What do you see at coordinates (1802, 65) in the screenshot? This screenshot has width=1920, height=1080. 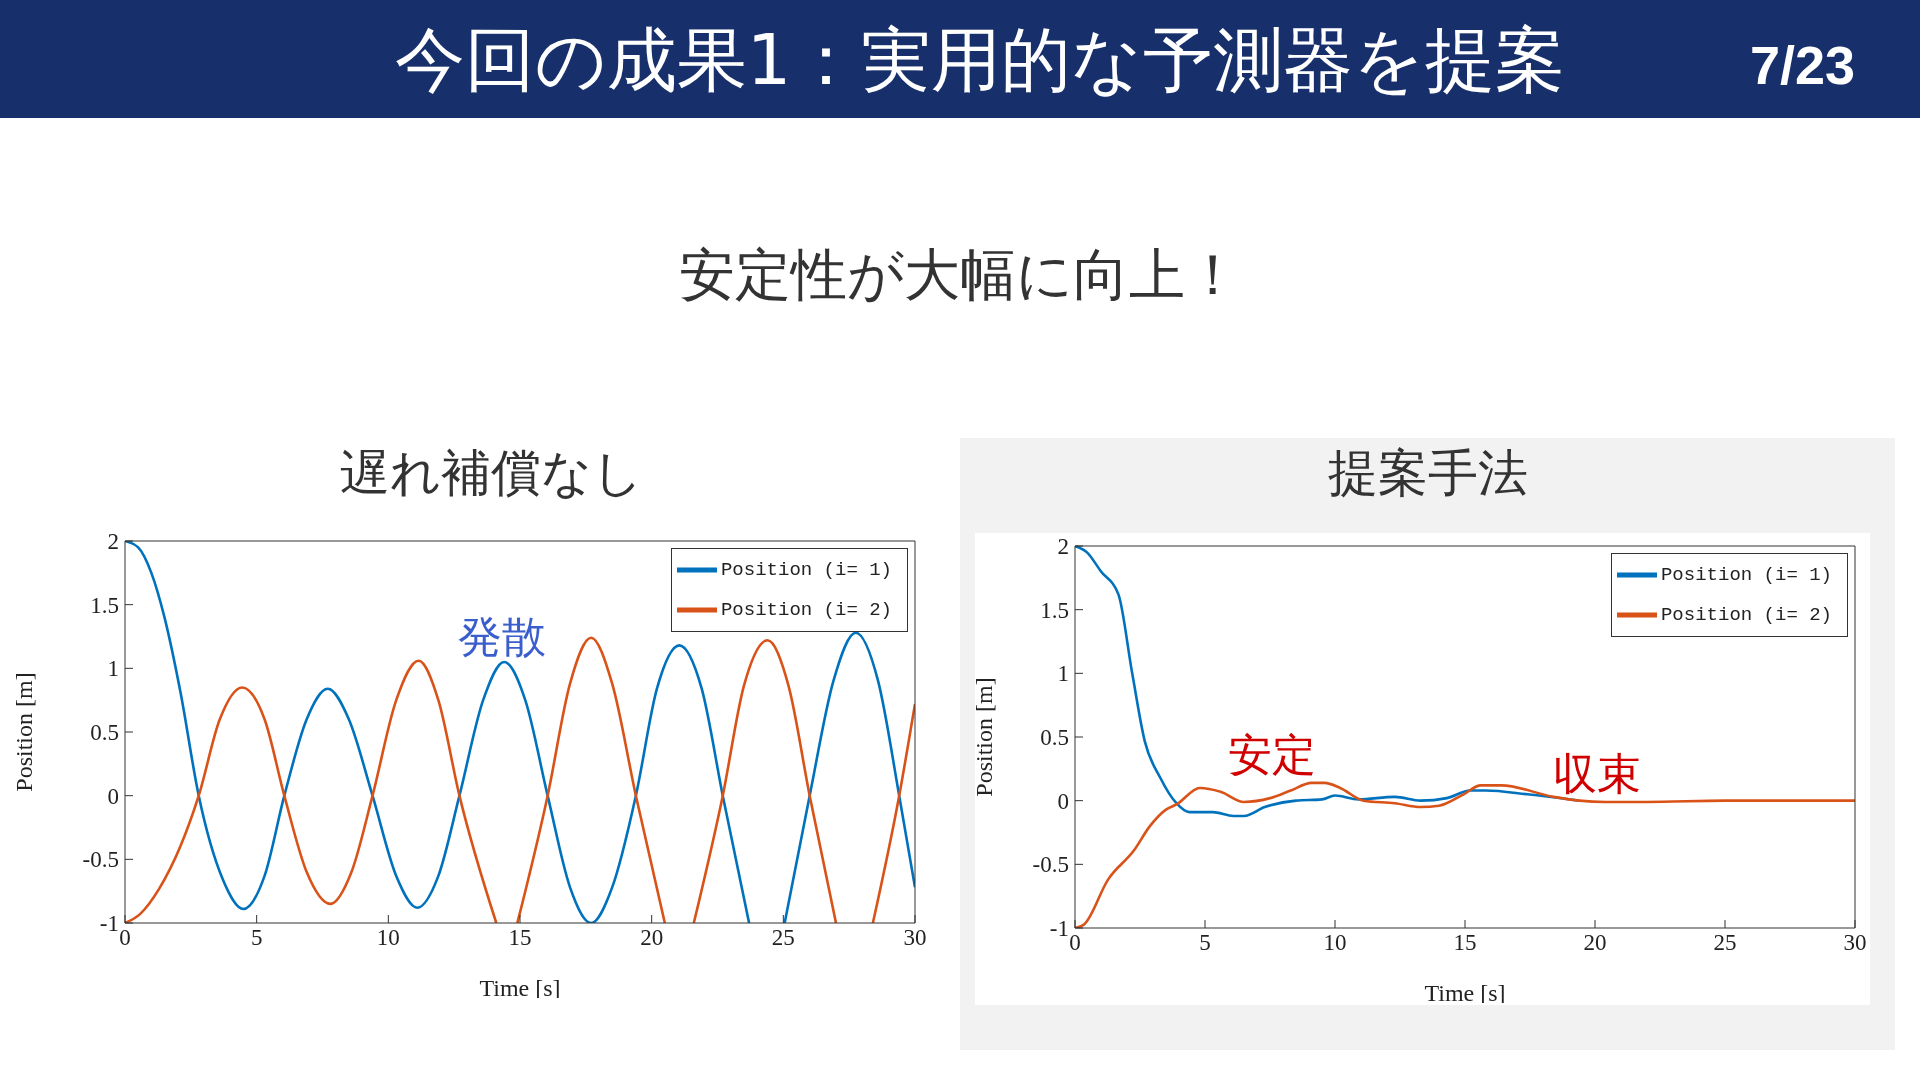 I see `text: 7/23` at bounding box center [1802, 65].